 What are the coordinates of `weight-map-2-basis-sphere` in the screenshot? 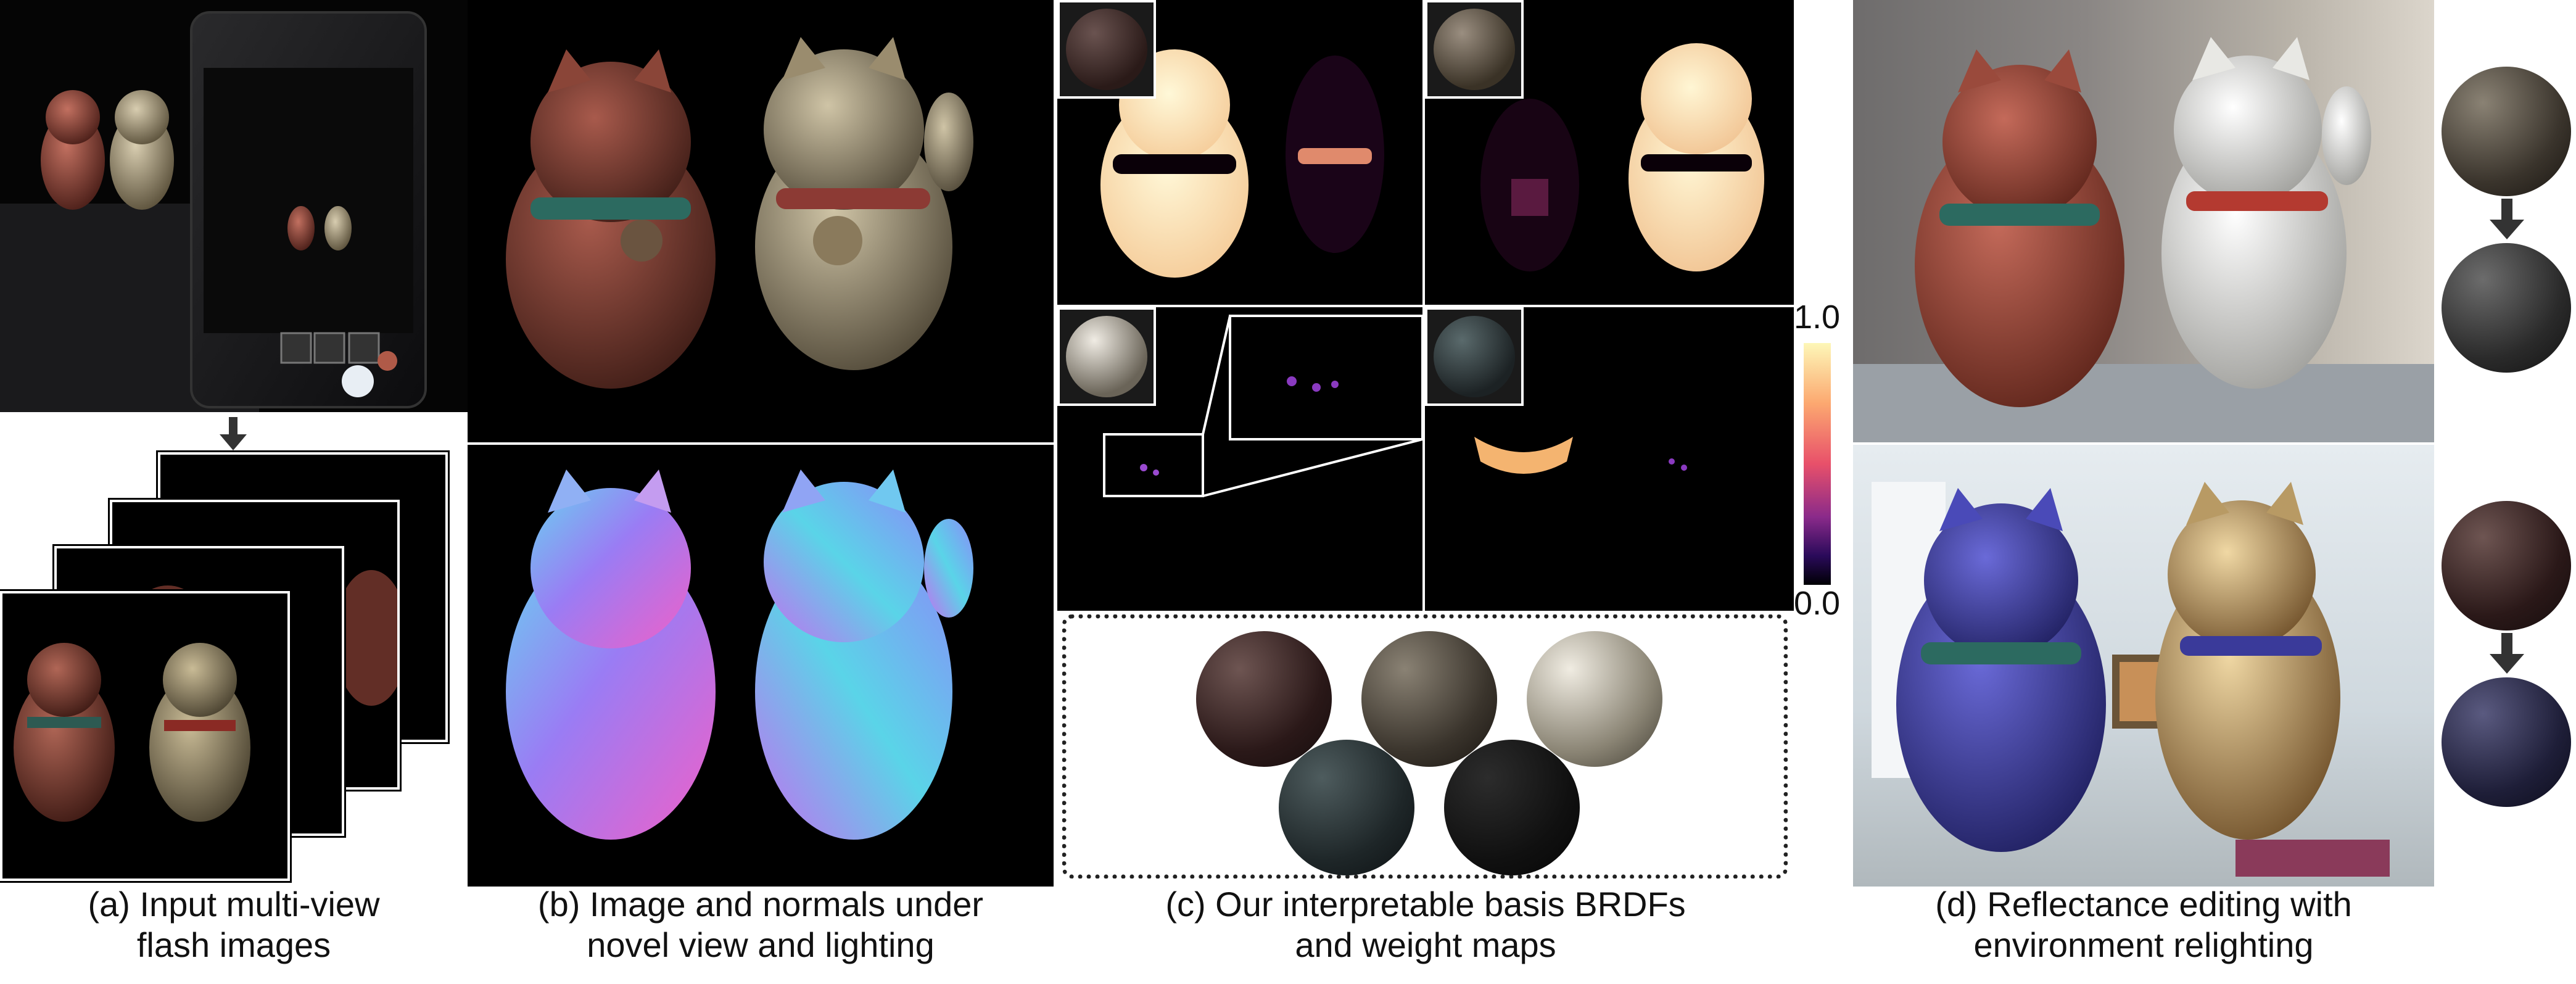 It's located at (1474, 49).